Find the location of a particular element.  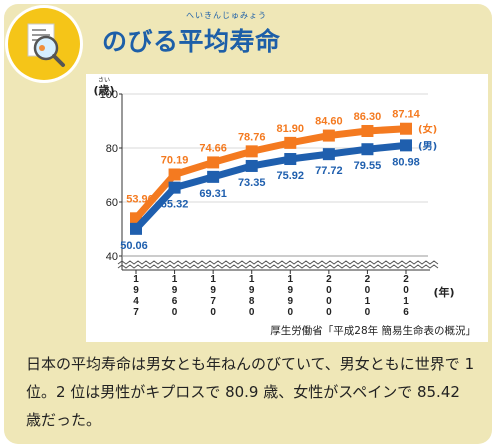

series-line-female is located at coordinates (270, 173).